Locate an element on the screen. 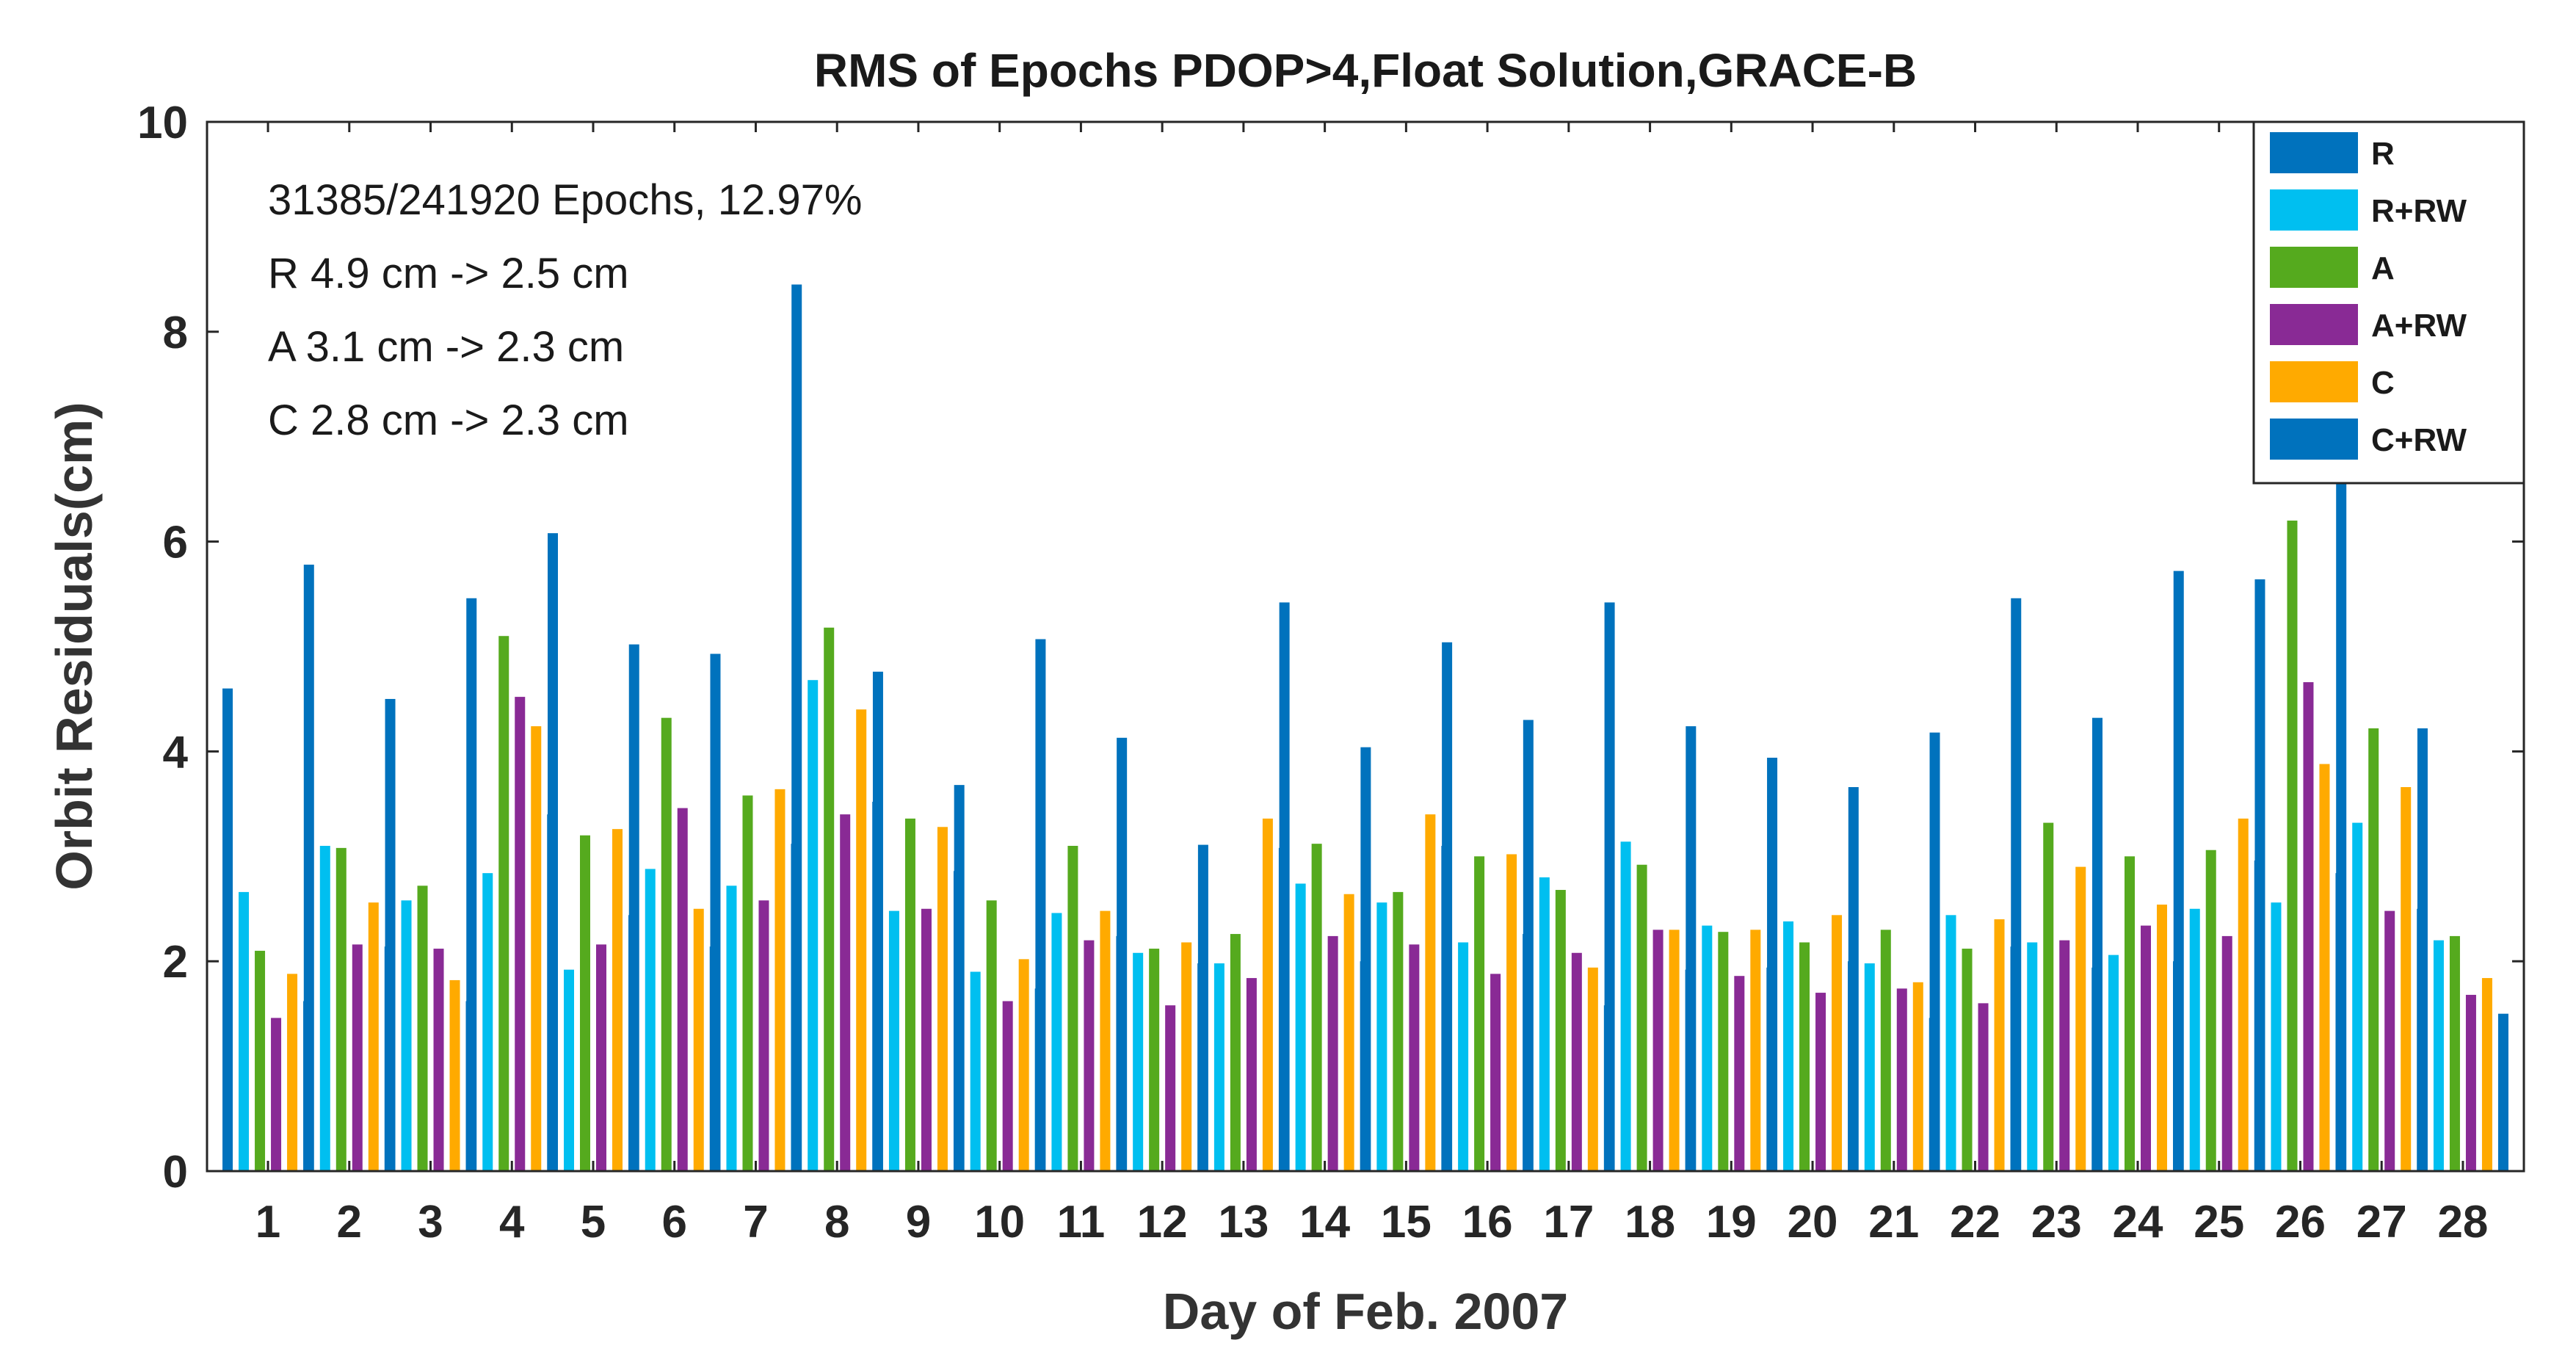 Image resolution: width=2576 pixels, height=1351 pixels. x-tick-label: 4 is located at coordinates (512, 1222).